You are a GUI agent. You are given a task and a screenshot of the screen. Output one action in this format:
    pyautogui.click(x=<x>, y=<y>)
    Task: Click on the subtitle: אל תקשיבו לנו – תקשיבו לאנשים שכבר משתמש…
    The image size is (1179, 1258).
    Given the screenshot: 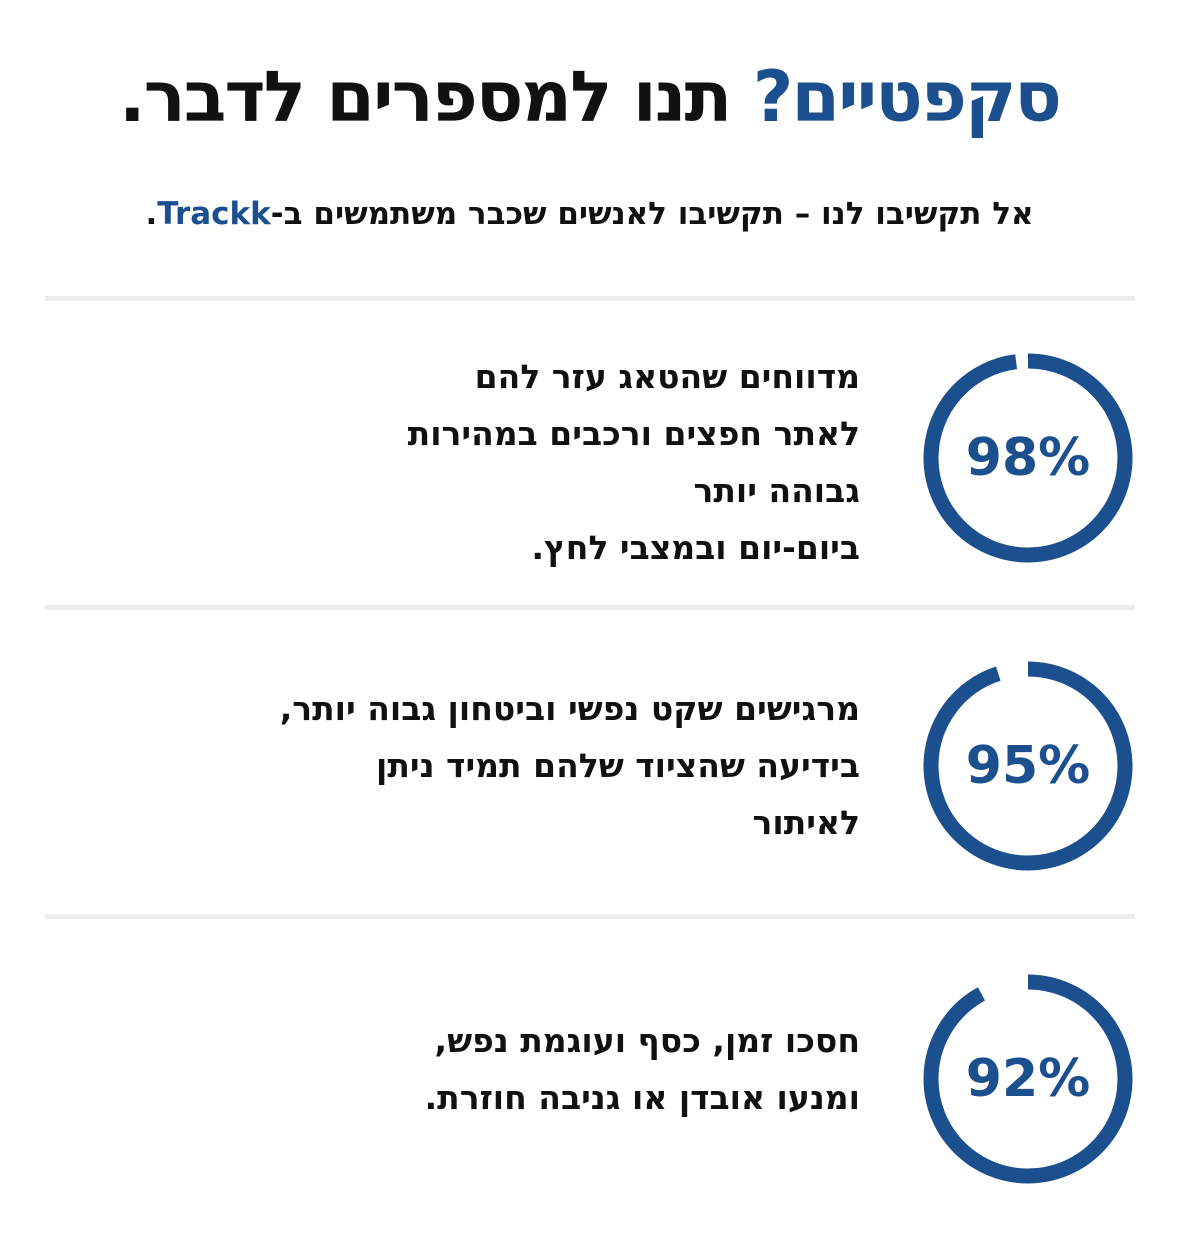 What is the action you would take?
    pyautogui.click(x=589, y=214)
    